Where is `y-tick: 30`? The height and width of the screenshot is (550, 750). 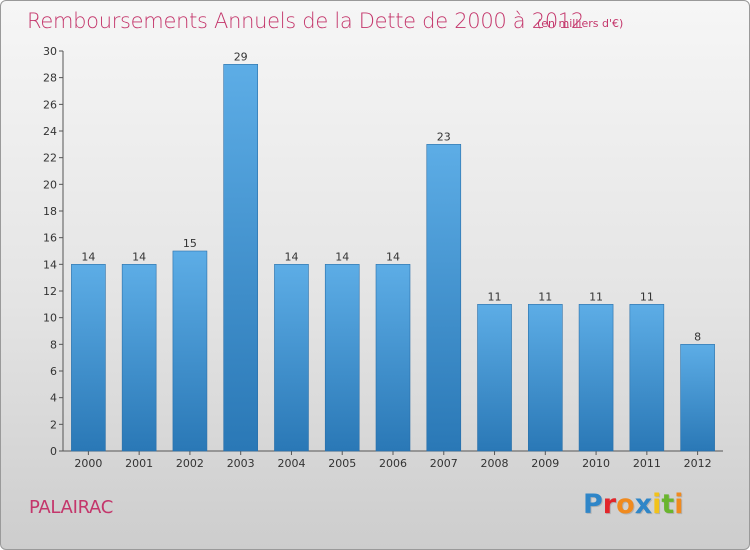 y-tick: 30 is located at coordinates (53, 51).